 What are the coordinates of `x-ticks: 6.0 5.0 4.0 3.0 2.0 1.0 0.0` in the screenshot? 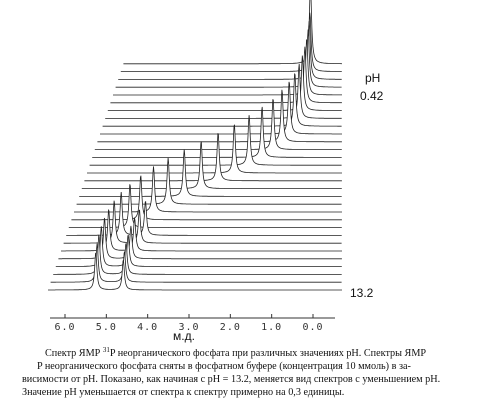 It's located at (188, 323).